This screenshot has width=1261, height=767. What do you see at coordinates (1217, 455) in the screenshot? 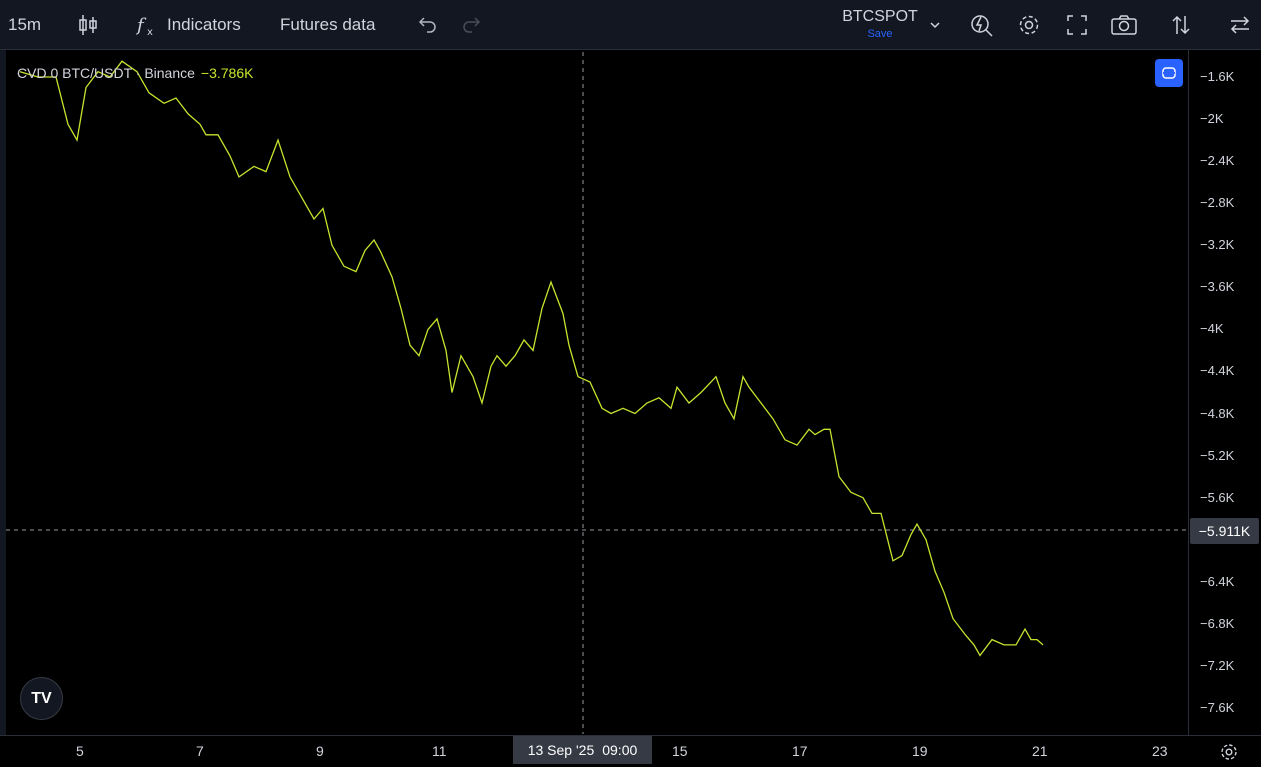
I see `price-tick-label: −5.2K` at bounding box center [1217, 455].